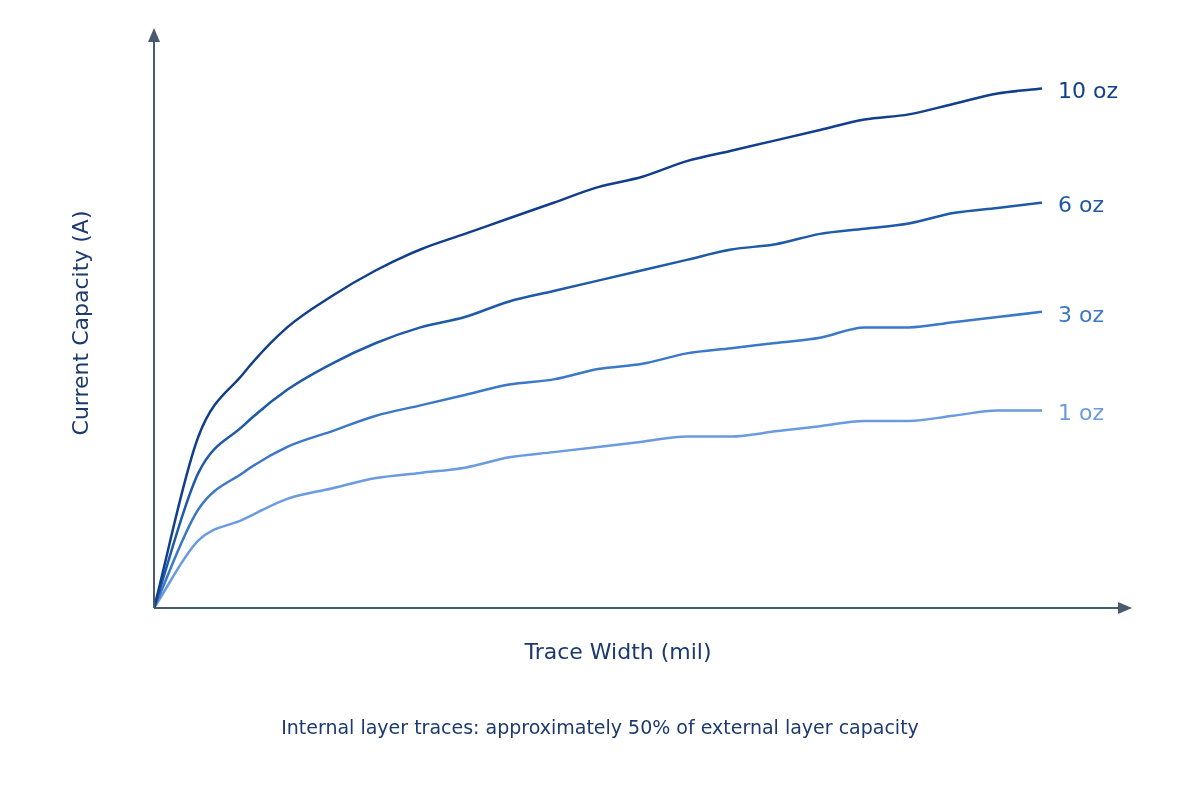 This screenshot has width=1200, height=800. What do you see at coordinates (1088, 91) in the screenshot?
I see `series-label: 10 oz` at bounding box center [1088, 91].